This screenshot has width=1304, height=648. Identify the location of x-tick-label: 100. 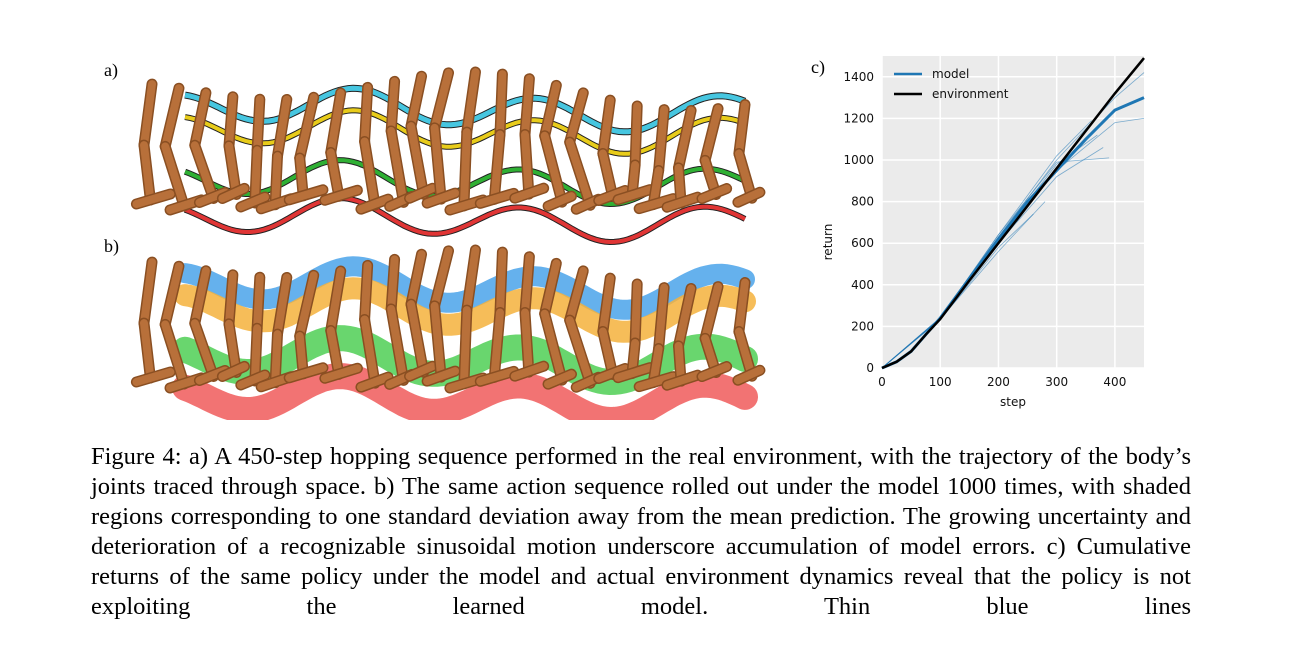
(940, 382).